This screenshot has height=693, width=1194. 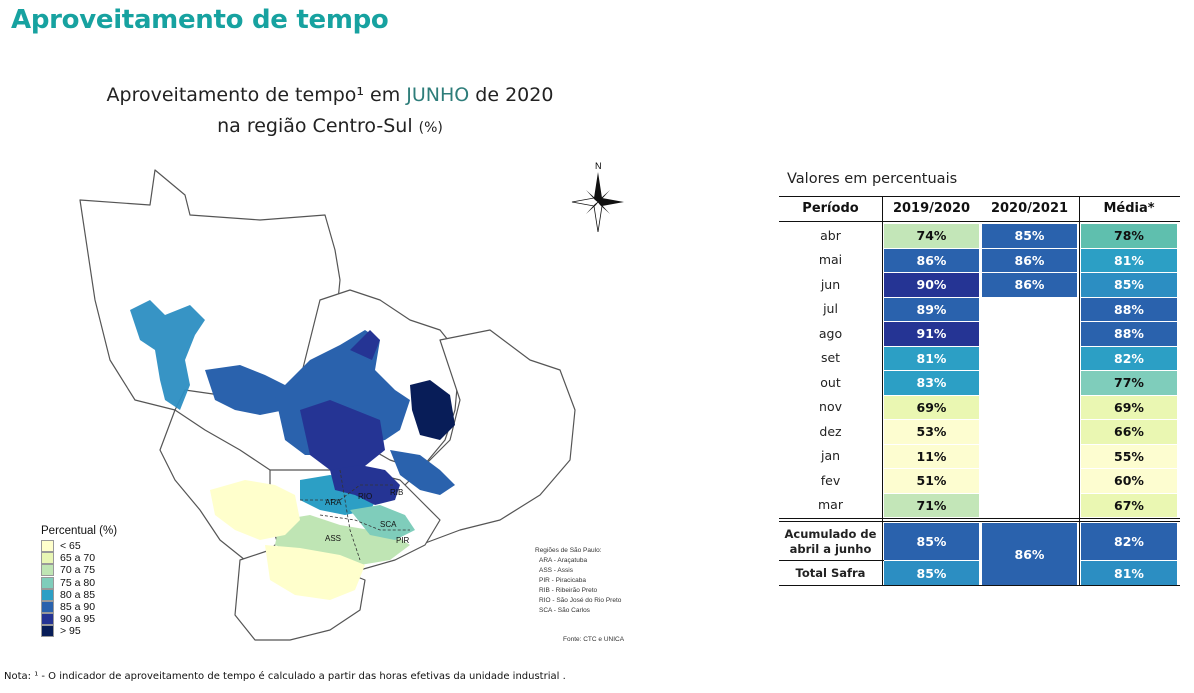 What do you see at coordinates (830, 235) in the screenshot?
I see `row-label: abr` at bounding box center [830, 235].